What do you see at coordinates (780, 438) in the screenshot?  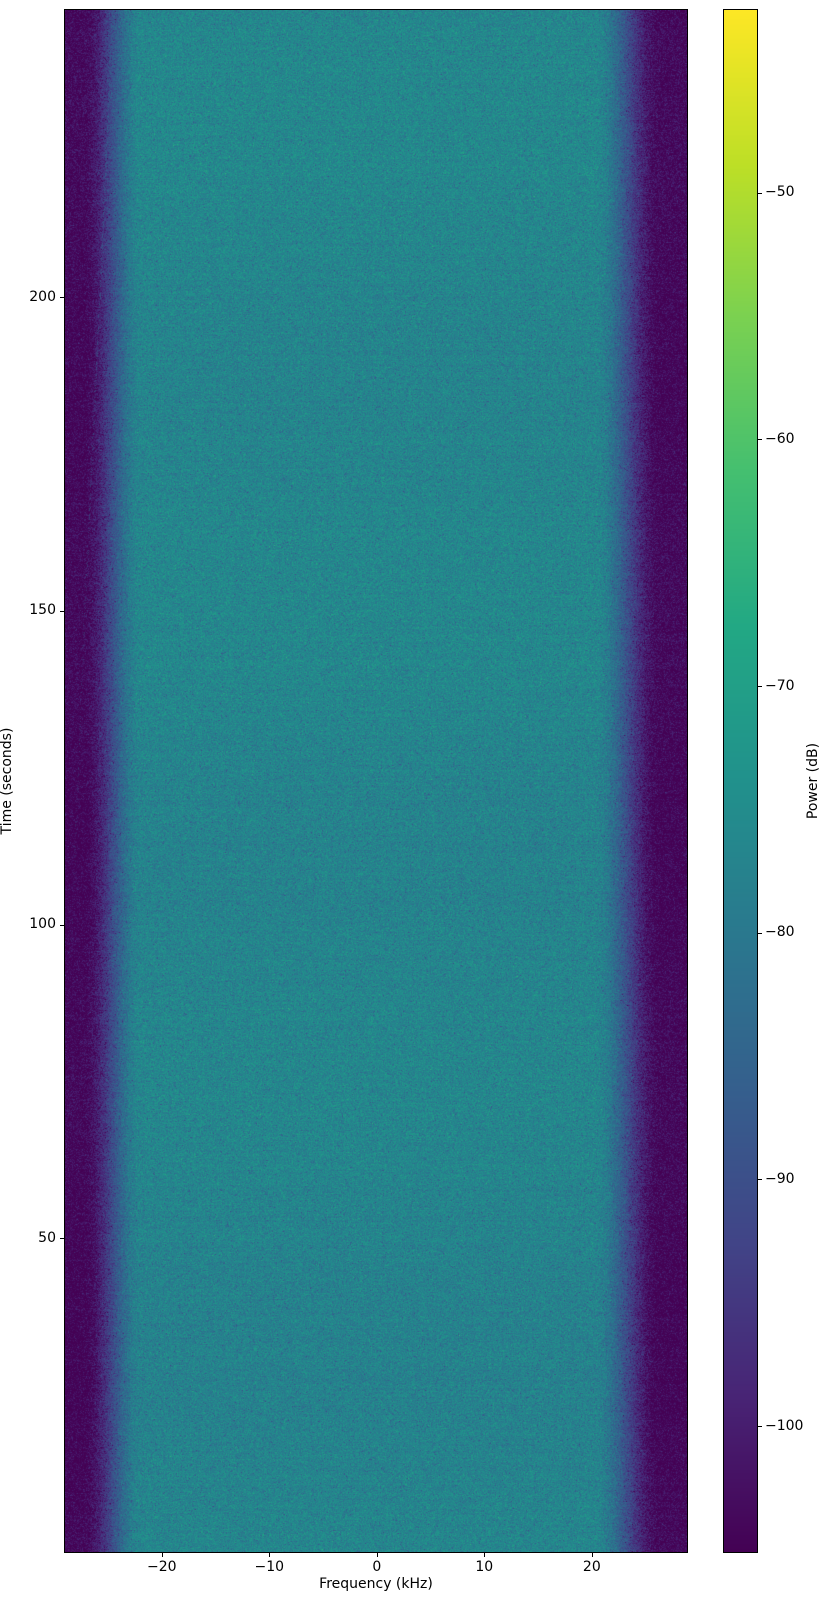 I see `colorbar-tick-label: −60` at bounding box center [780, 438].